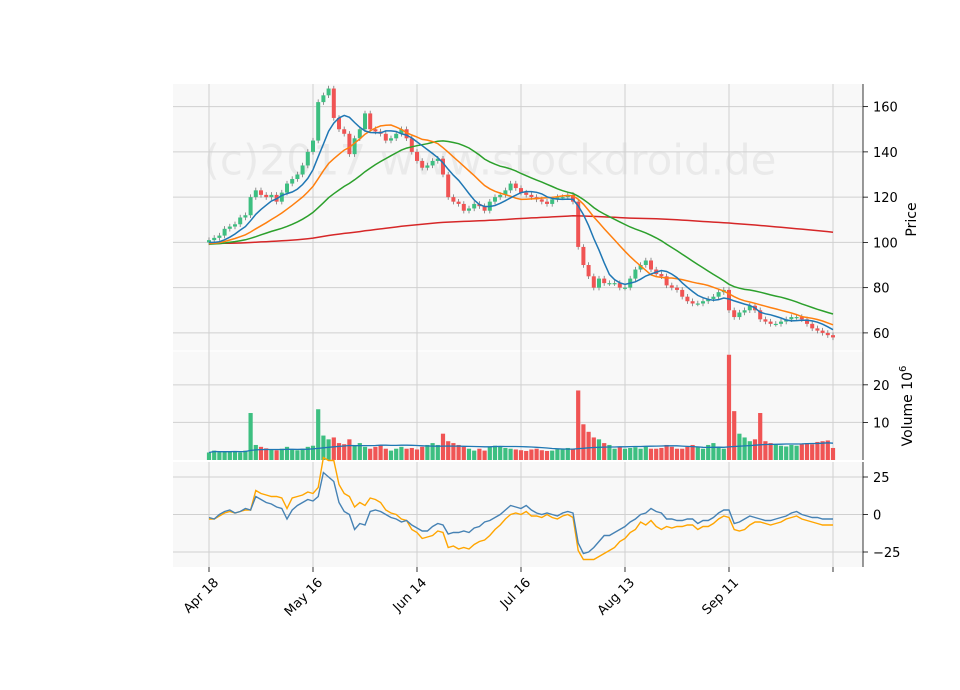 This screenshot has width=960, height=690. Describe the element at coordinates (521, 230) in the screenshot. I see `ma-200-line` at that location.